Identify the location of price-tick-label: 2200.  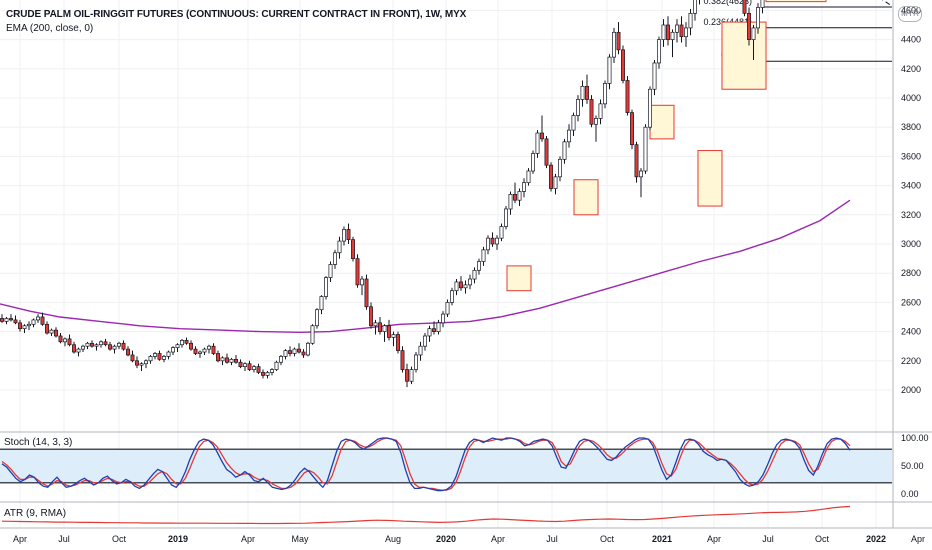
(911, 361).